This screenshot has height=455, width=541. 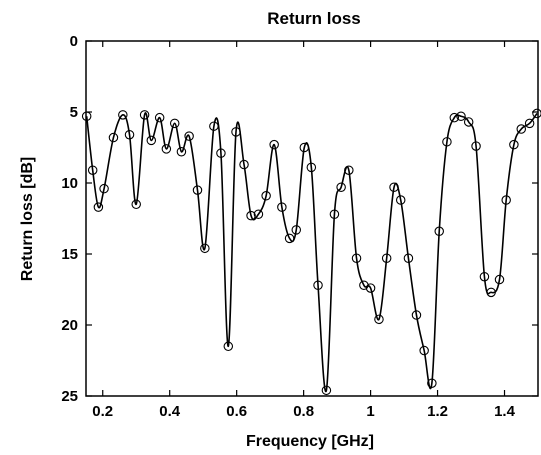 I want to click on x-tick-label: 1.4, so click(x=505, y=411).